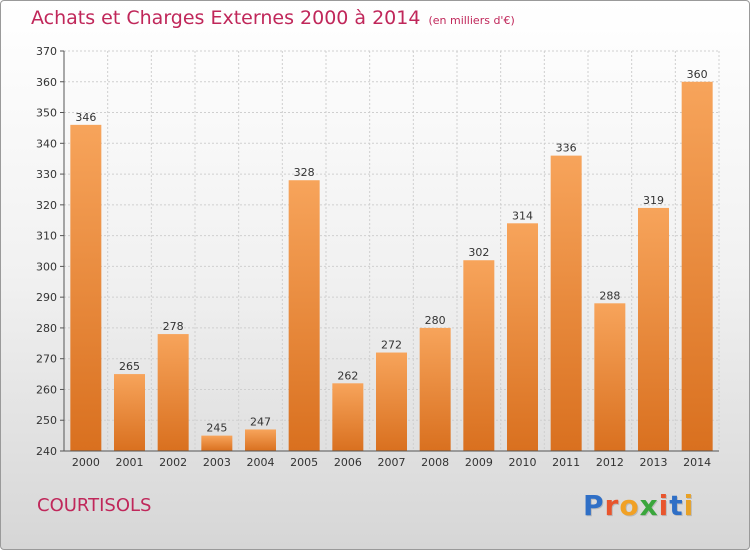  What do you see at coordinates (629, 505) in the screenshot?
I see `logo-letter: o` at bounding box center [629, 505].